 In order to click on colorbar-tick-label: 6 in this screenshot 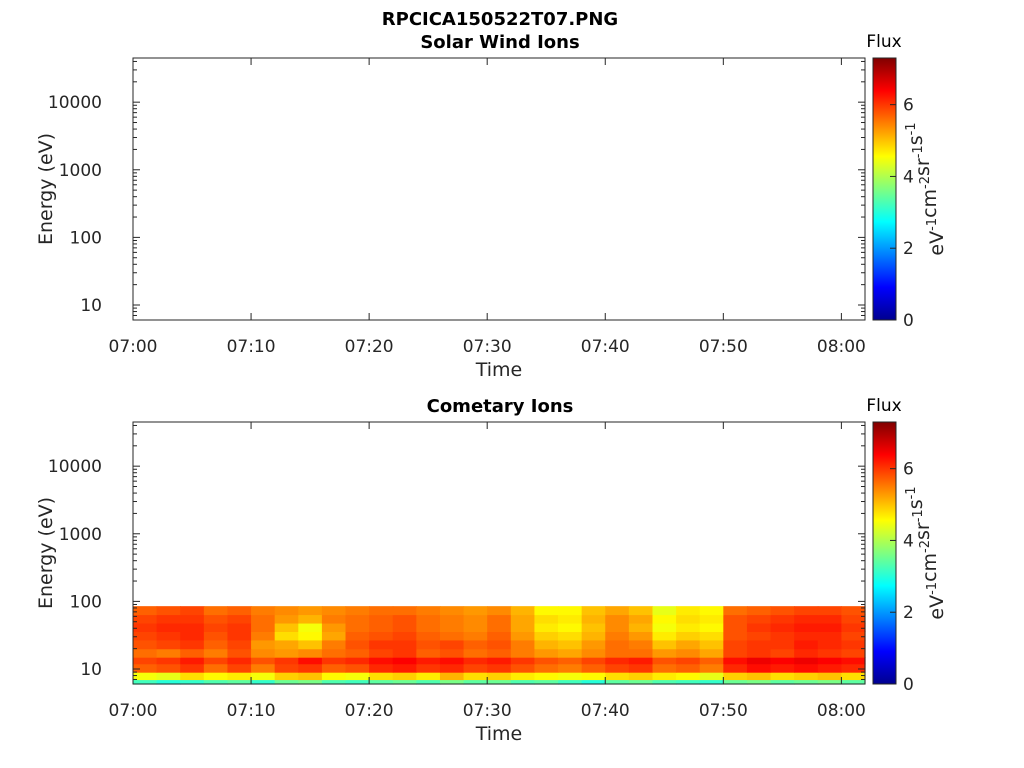, I will do `click(908, 470)`.